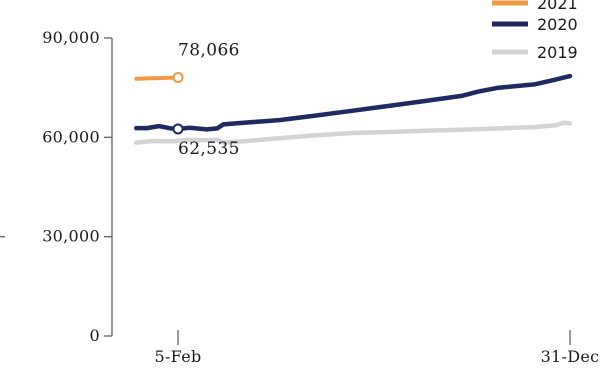  Describe the element at coordinates (209, 149) in the screenshot. I see `data-label-2020: 62,535` at that location.